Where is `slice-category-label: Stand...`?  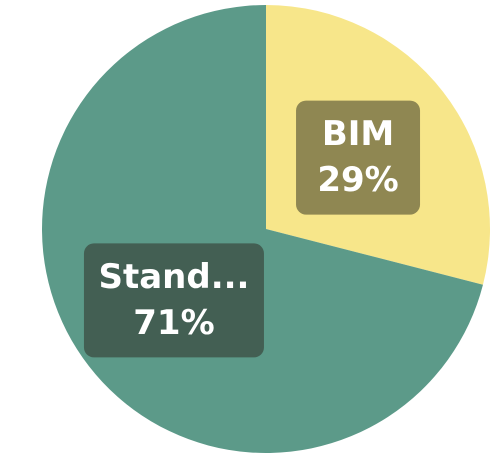
slice-category-label: Stand... is located at coordinates (173, 277).